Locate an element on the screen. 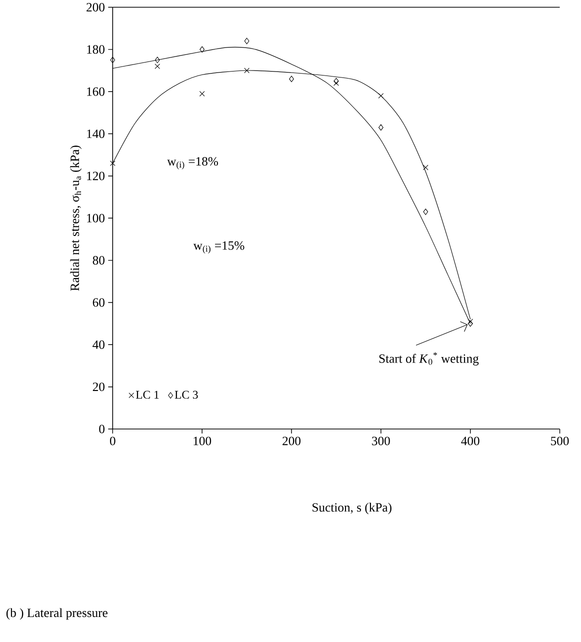 This screenshot has height=642, width=581. annotation: w$_{(i)}$ =15% is located at coordinates (218, 247).